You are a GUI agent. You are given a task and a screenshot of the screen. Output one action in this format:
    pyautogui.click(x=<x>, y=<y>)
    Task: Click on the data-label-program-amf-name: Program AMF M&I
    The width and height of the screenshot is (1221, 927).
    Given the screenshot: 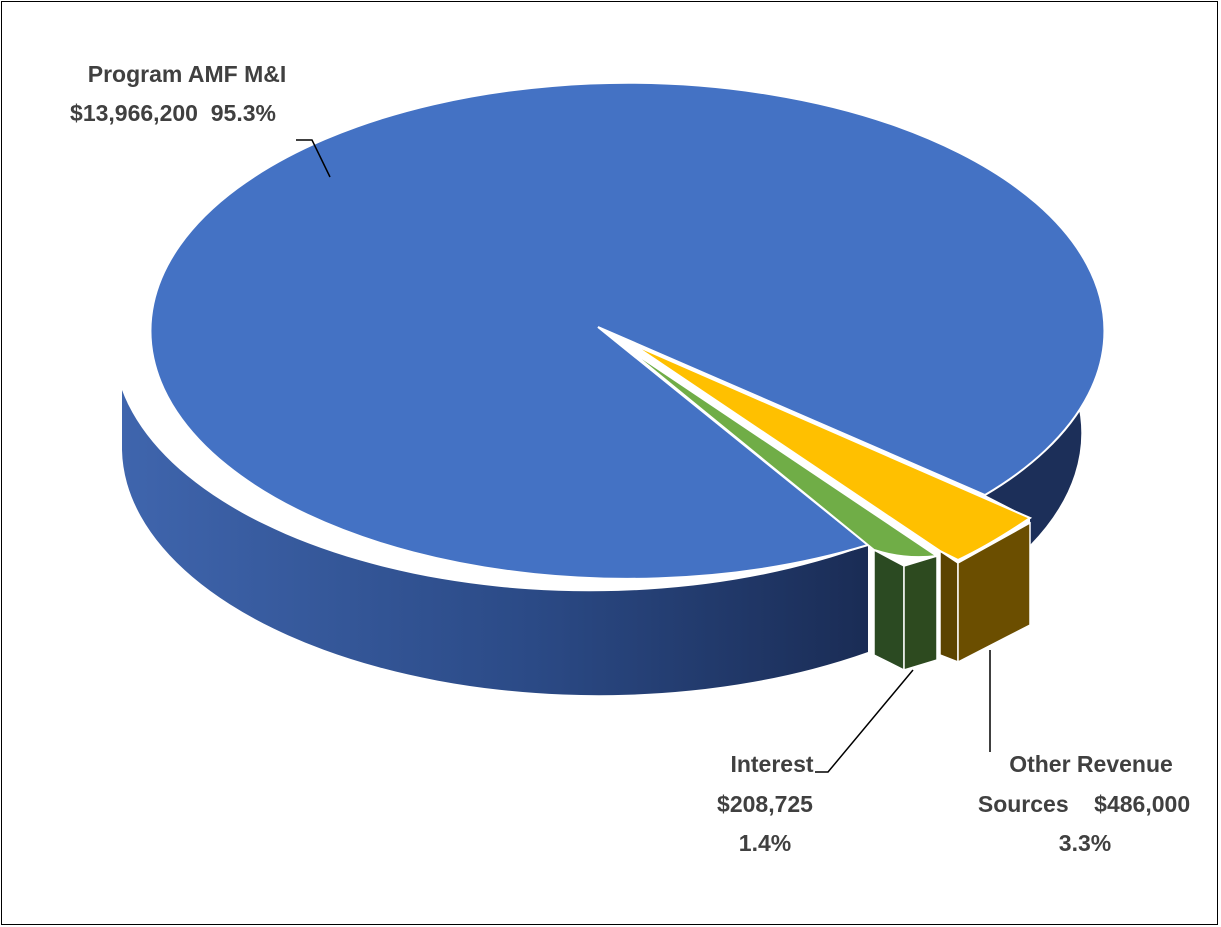 What is the action you would take?
    pyautogui.click(x=187, y=74)
    